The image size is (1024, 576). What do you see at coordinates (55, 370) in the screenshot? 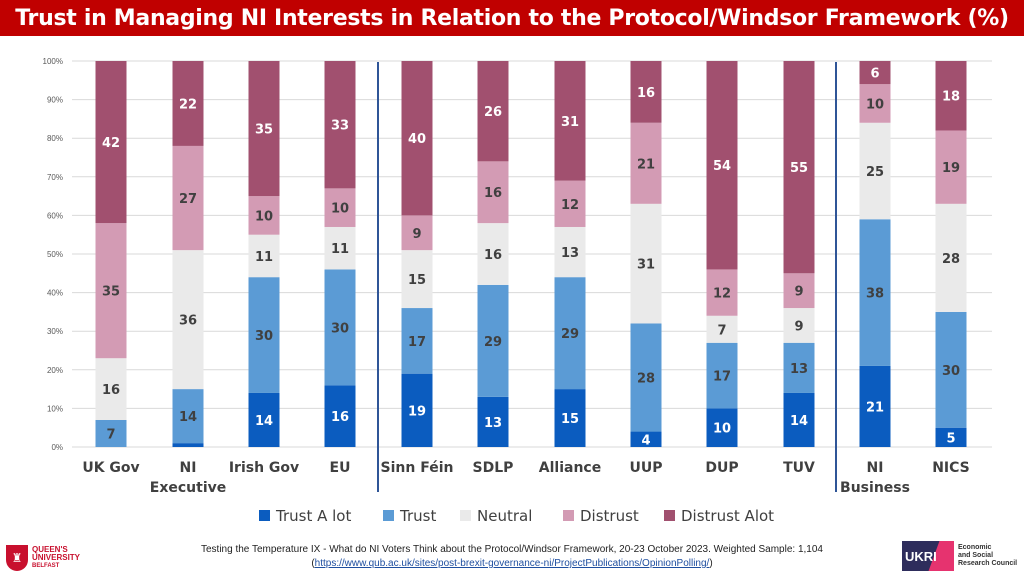
I see `y-tick-label: 20%` at bounding box center [55, 370].